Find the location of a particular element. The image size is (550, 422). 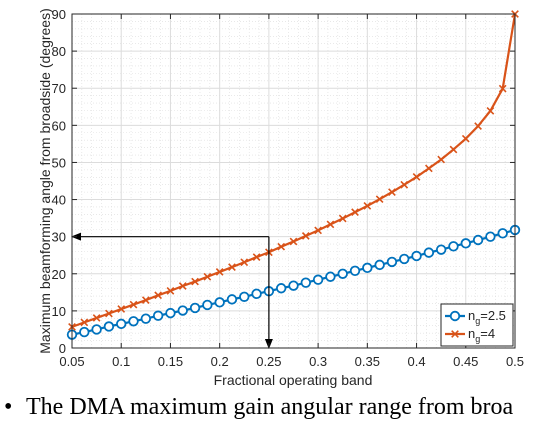

x-axis-label: Fractional operating band is located at coordinates (293, 380).